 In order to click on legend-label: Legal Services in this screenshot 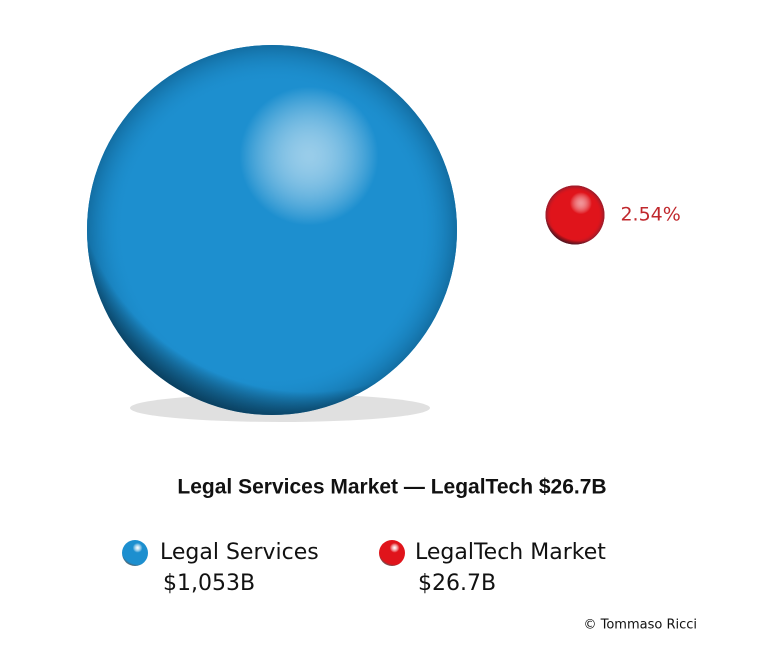, I will do `click(239, 552)`.